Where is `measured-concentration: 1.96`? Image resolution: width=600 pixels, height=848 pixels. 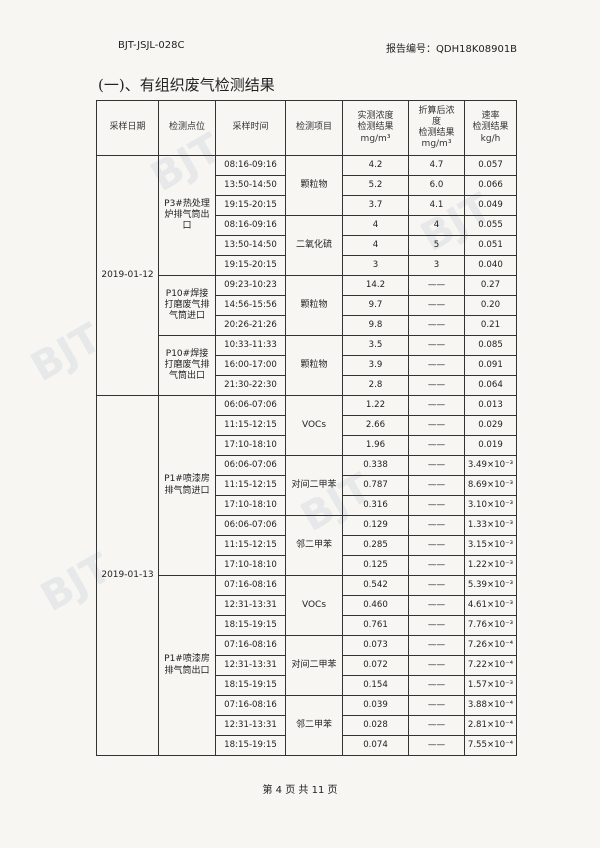 measured-concentration: 1.96 is located at coordinates (375, 445).